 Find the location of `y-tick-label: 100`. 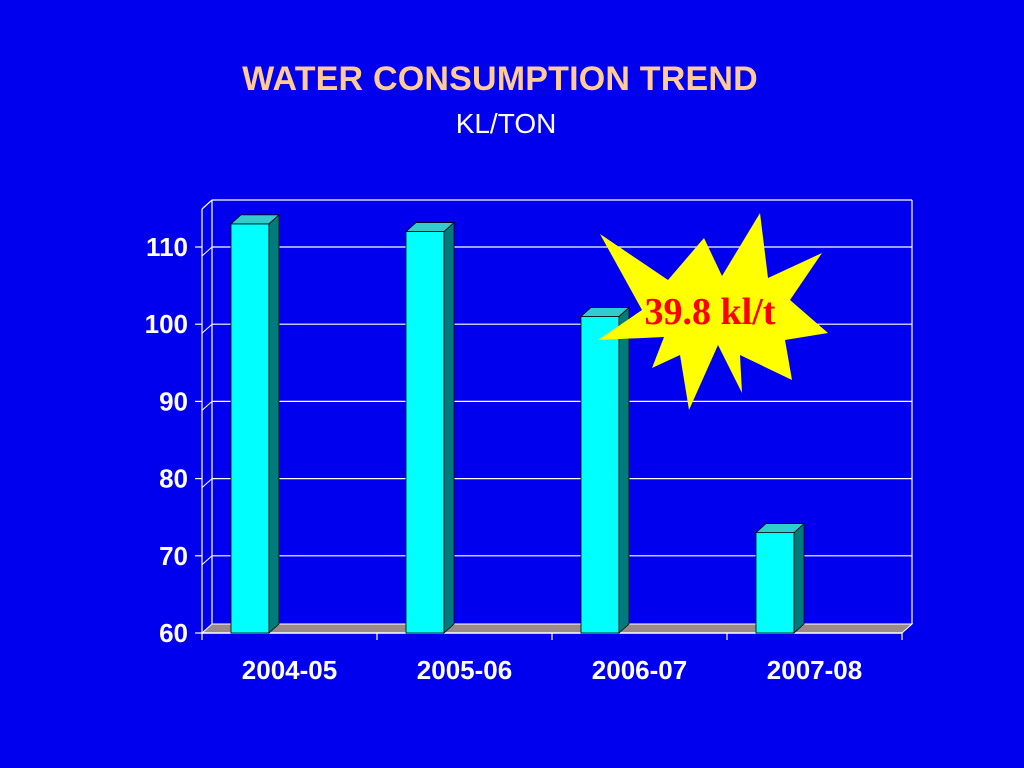

y-tick-label: 100 is located at coordinates (166, 324).